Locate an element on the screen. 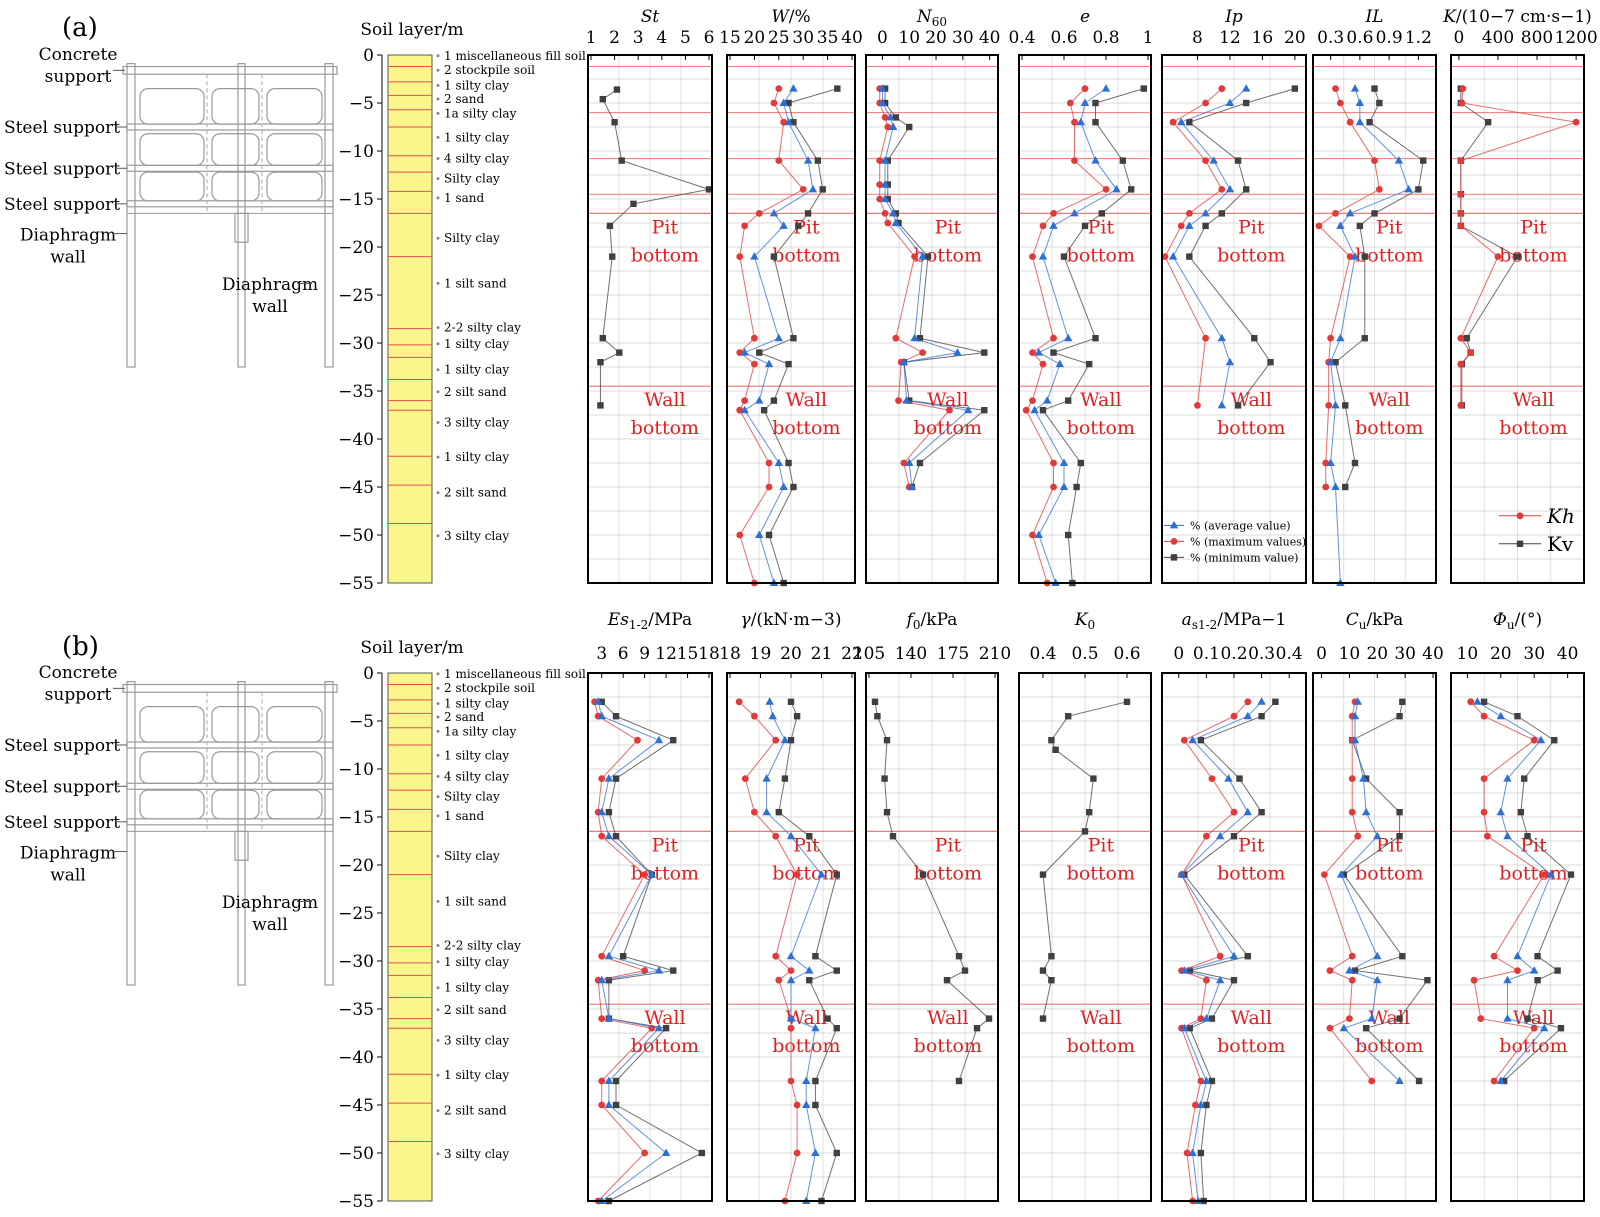 Image resolution: width=1600 pixels, height=1217 pixels. x-tick-label: 20 is located at coordinates (791, 654).